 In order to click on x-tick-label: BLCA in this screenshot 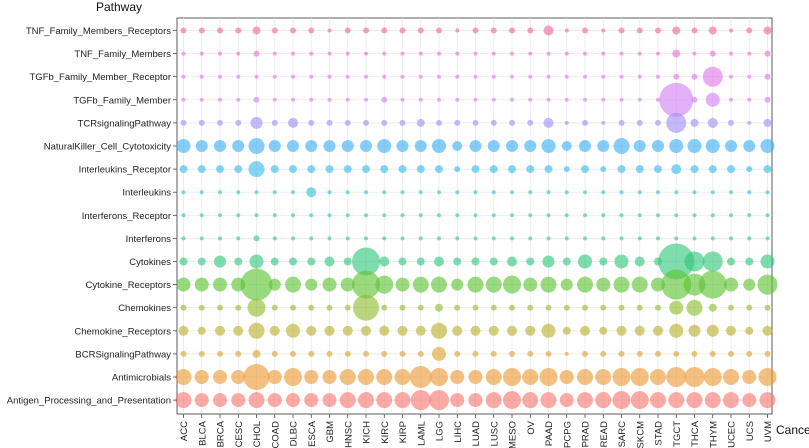, I will do `click(202, 432)`.